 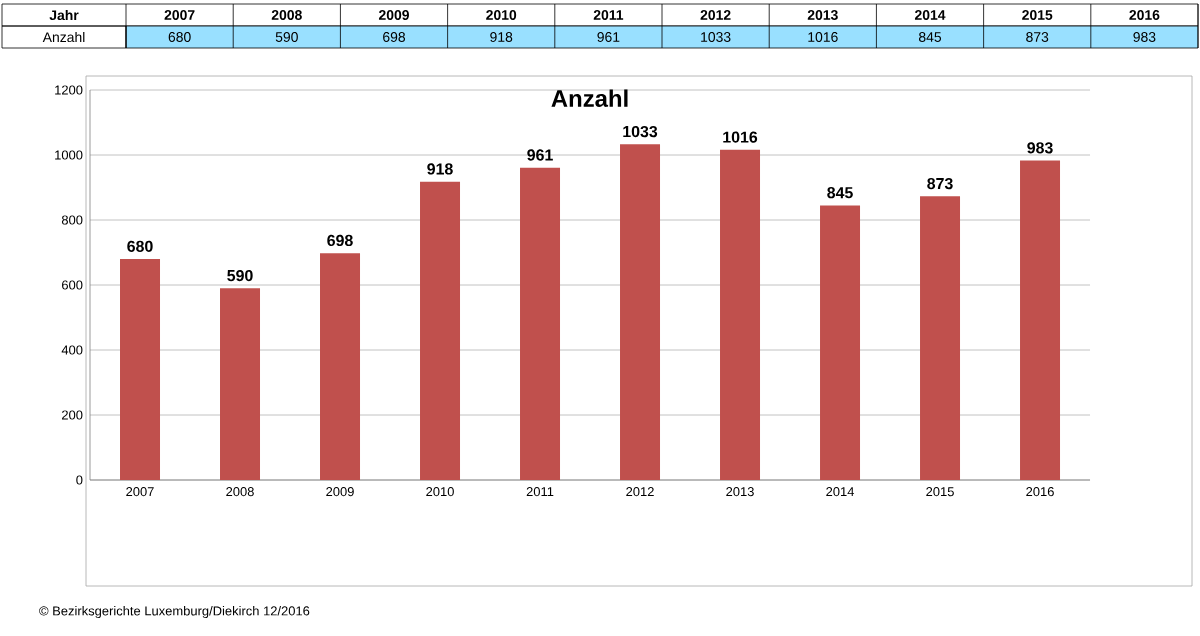 I want to click on chart-title: Anzahl, so click(x=589, y=98).